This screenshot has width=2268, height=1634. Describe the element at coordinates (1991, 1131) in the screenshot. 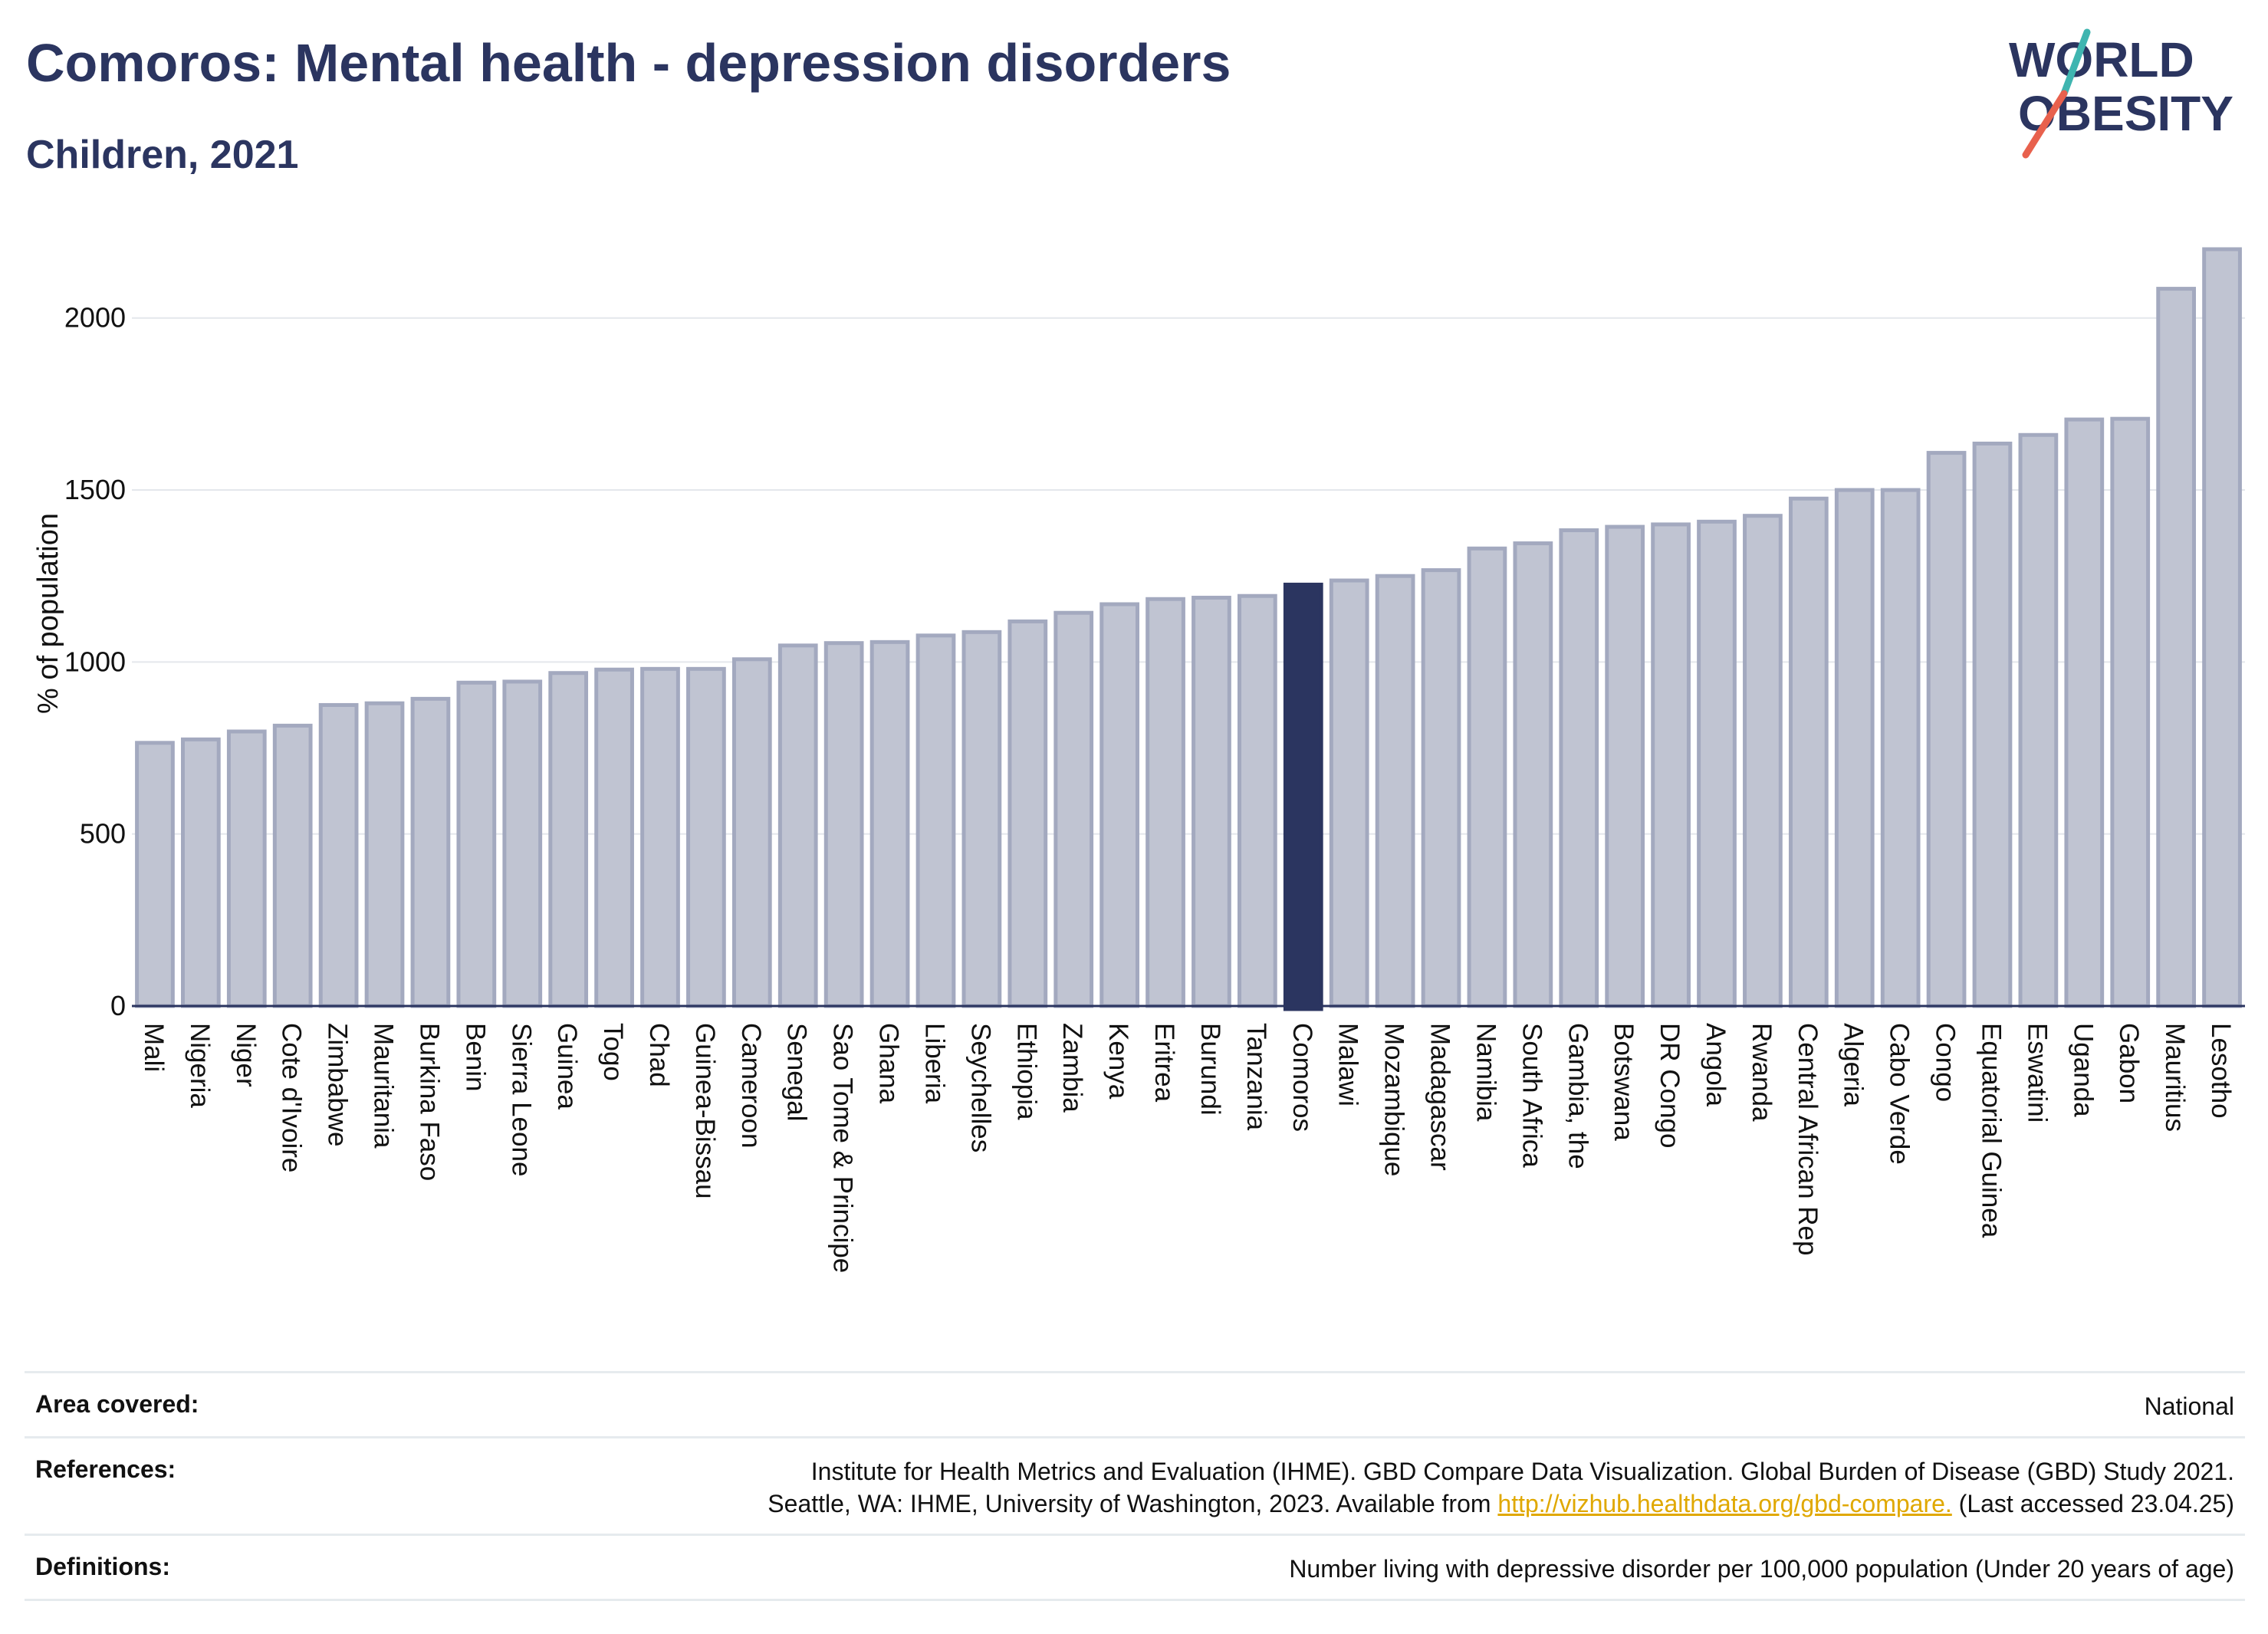

I see `x-tick-label: Equatorial Guinea` at that location.